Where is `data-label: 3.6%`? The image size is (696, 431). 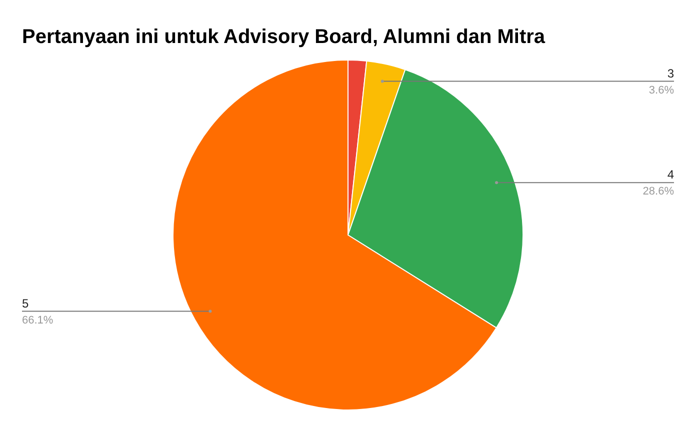 data-label: 3.6% is located at coordinates (661, 90).